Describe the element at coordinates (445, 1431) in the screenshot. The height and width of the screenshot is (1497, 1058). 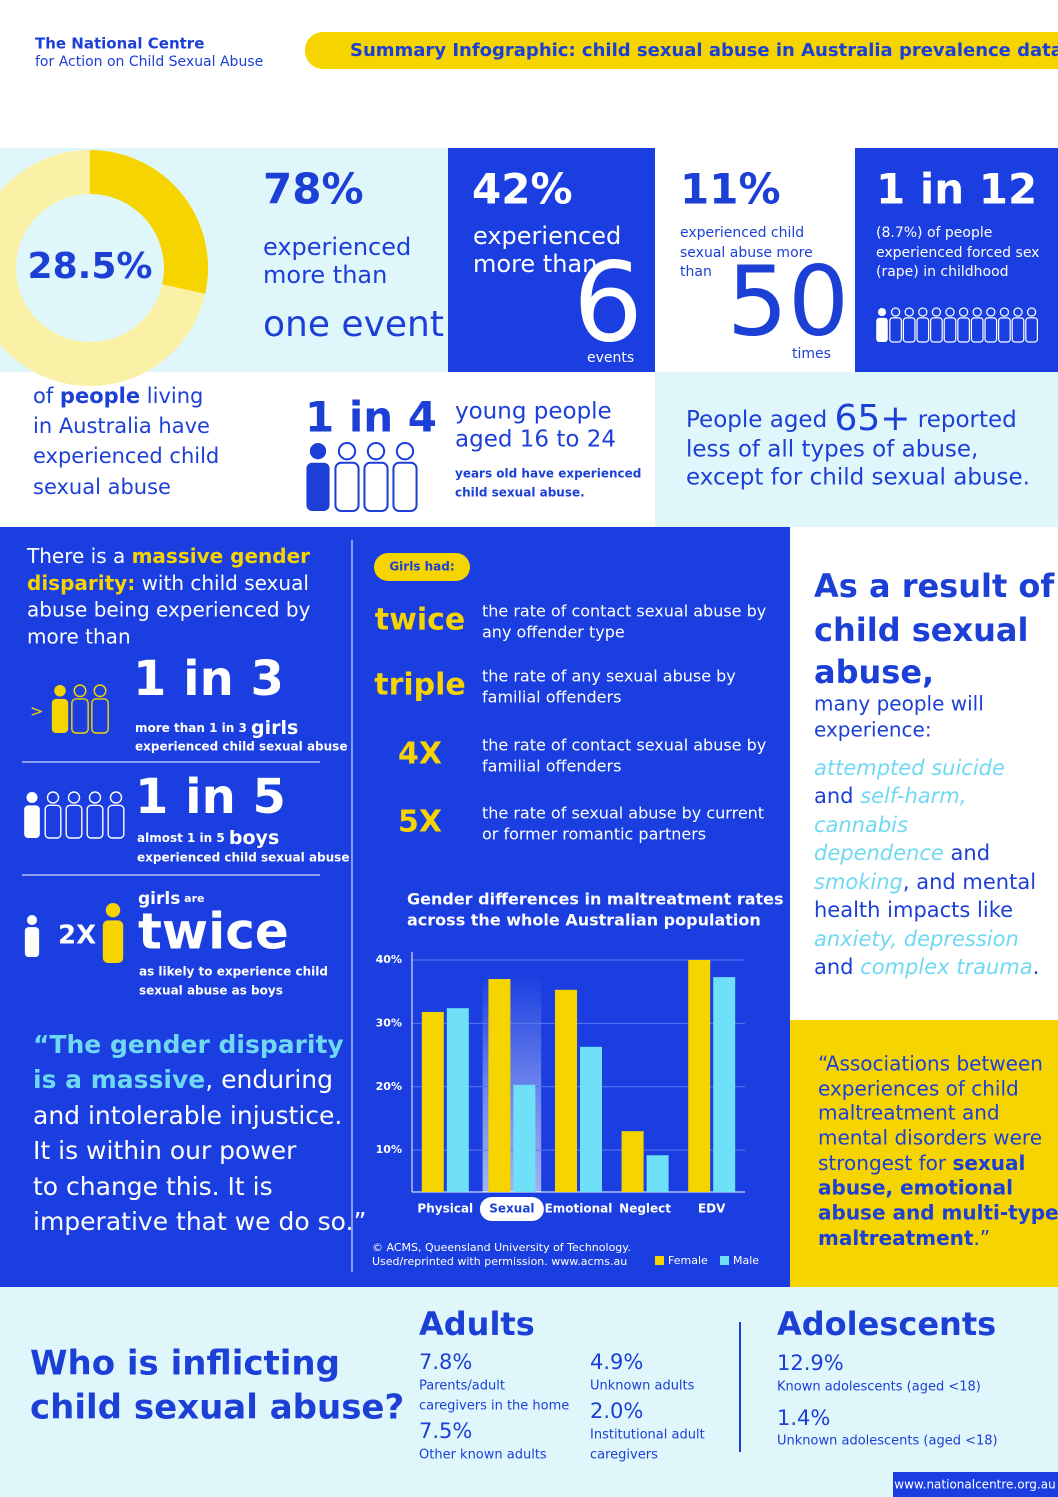
I see `perp-value: 7.5%` at that location.